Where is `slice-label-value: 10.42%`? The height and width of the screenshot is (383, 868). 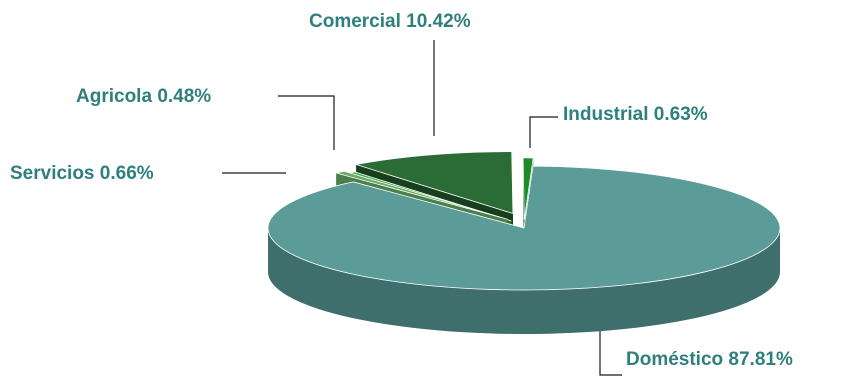 slice-label-value: 10.42% is located at coordinates (438, 21).